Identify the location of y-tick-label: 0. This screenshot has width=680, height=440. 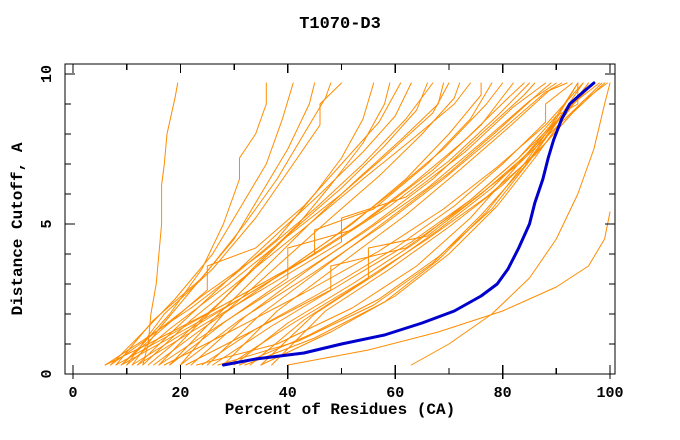
(47, 373).